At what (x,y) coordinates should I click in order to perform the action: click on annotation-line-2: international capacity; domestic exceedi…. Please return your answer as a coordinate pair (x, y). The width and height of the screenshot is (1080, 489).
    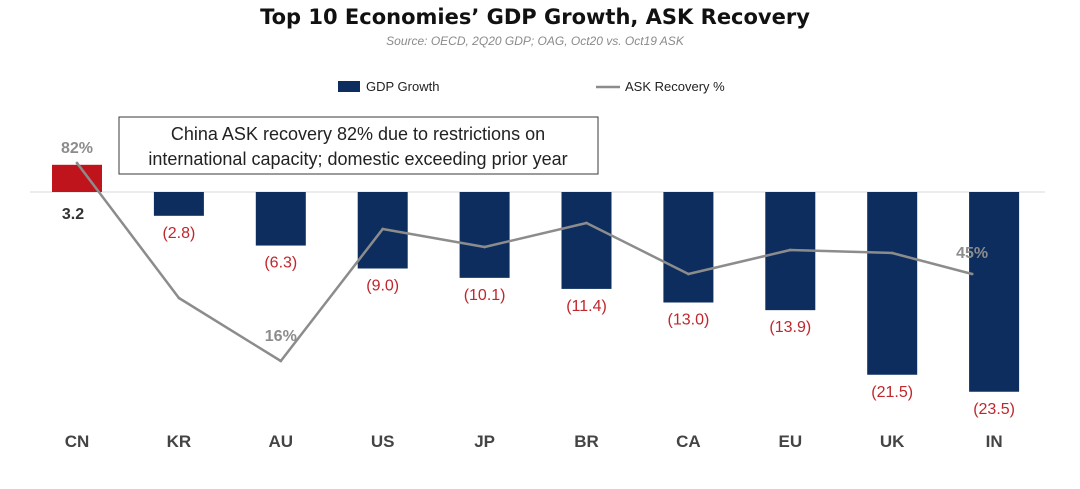
    Looking at the image, I should click on (357, 159).